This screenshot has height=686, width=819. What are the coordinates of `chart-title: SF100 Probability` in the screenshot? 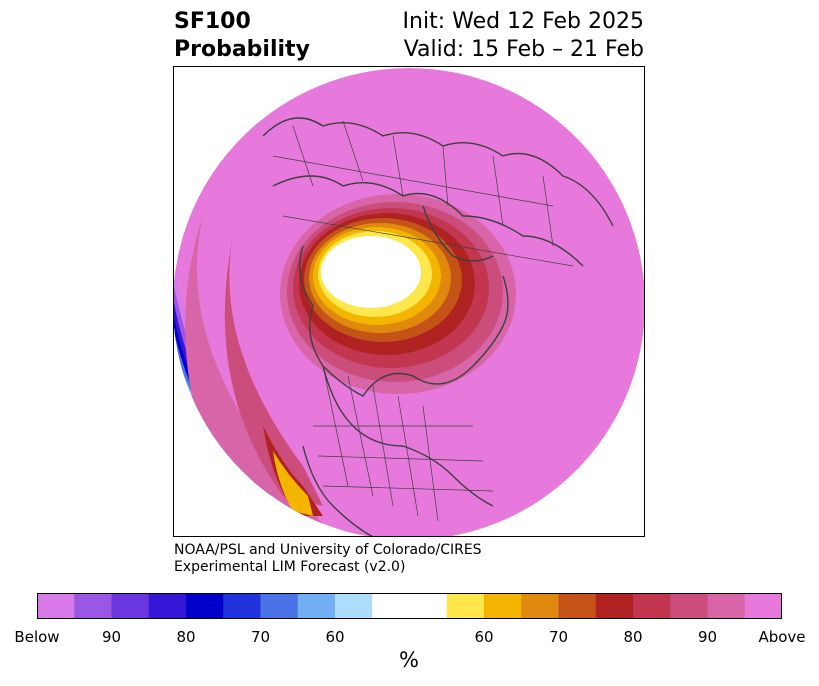 It's located at (242, 36).